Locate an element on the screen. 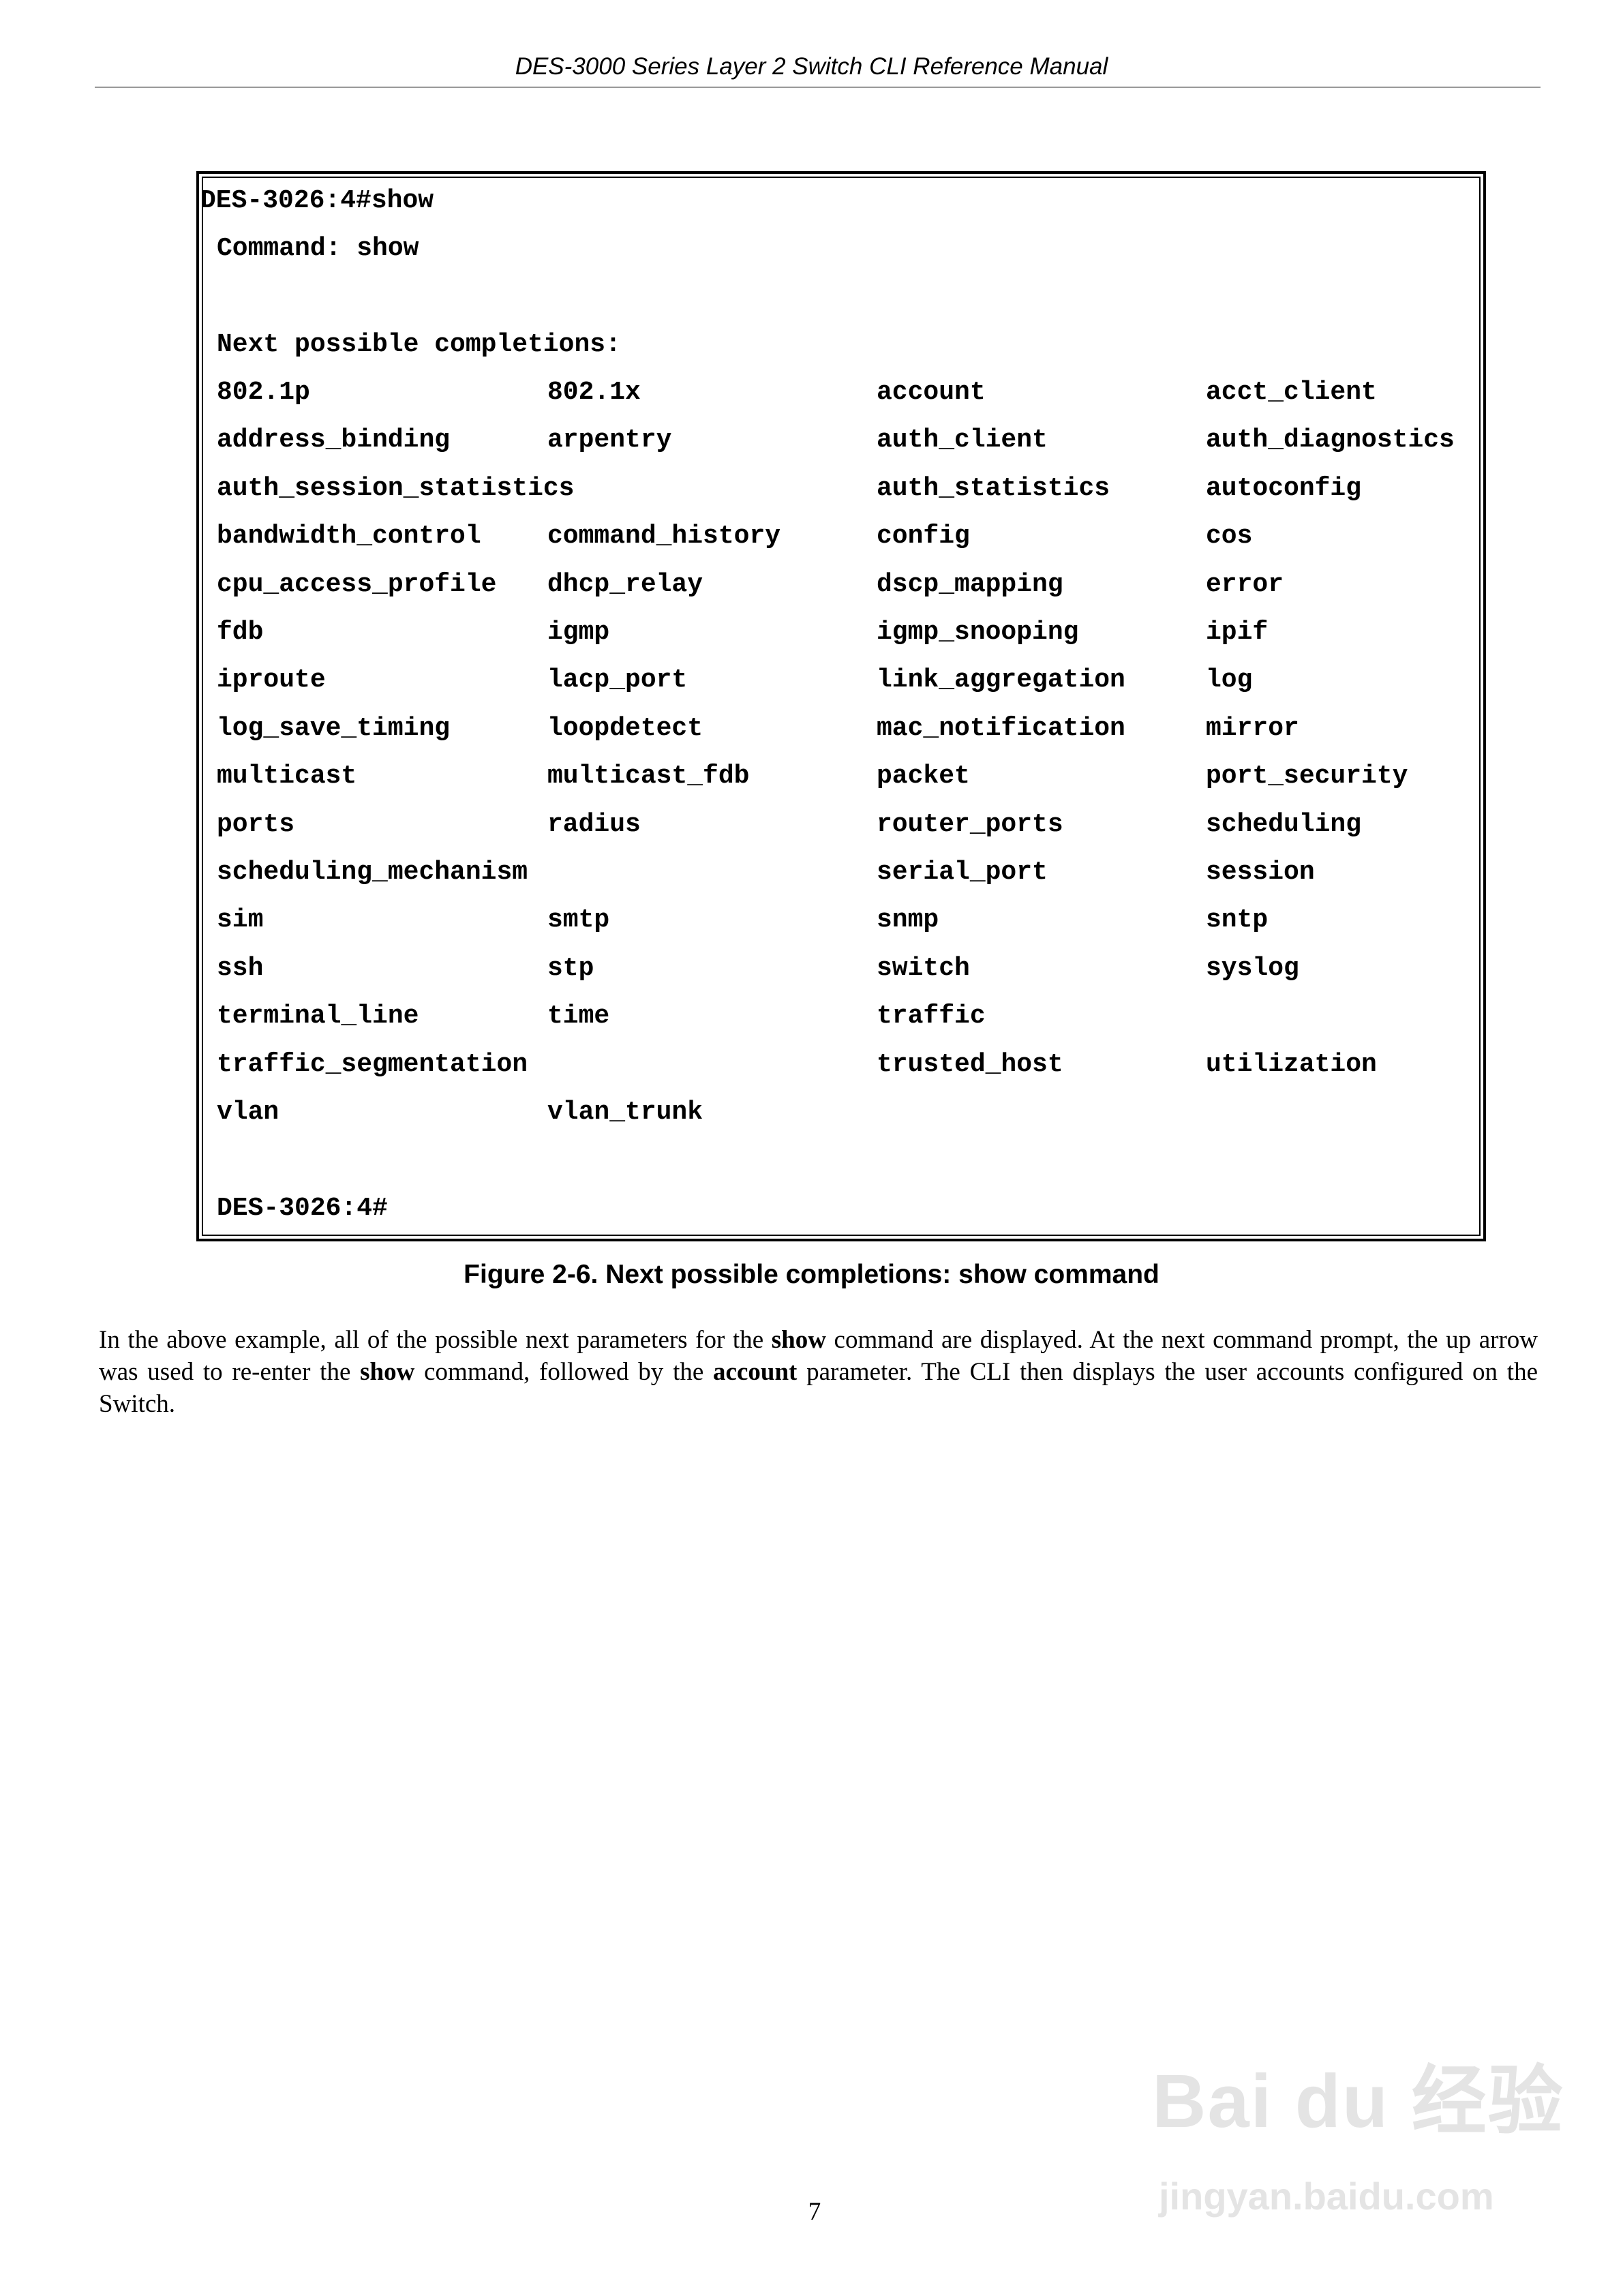  completion-item: multicast_fdb is located at coordinates (648, 776).